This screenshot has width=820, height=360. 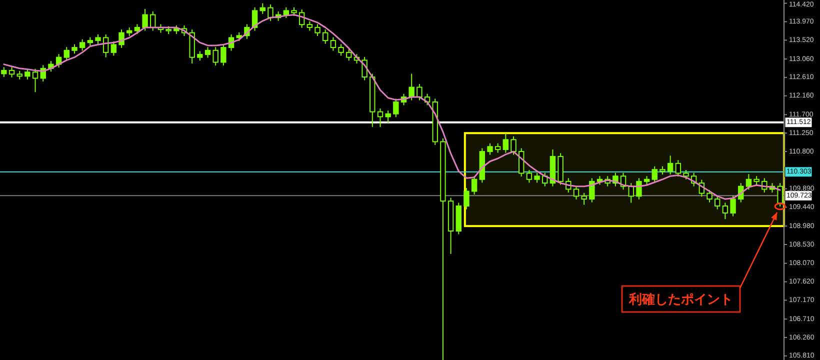 I want to click on annotation: 利確したポイント, so click(x=680, y=298).